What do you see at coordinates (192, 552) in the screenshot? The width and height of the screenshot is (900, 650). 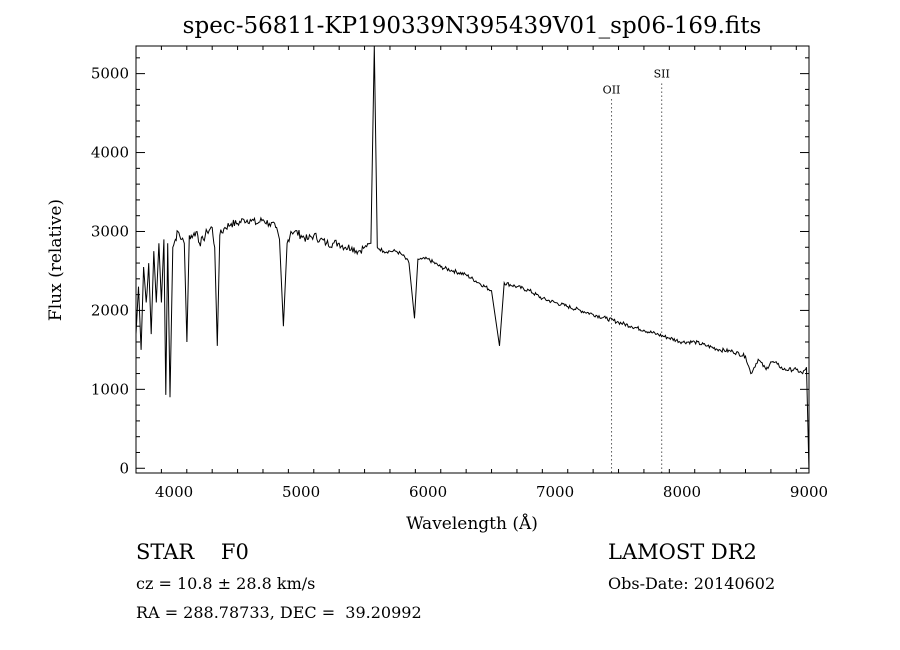 I see `object-class: STAR F0` at bounding box center [192, 552].